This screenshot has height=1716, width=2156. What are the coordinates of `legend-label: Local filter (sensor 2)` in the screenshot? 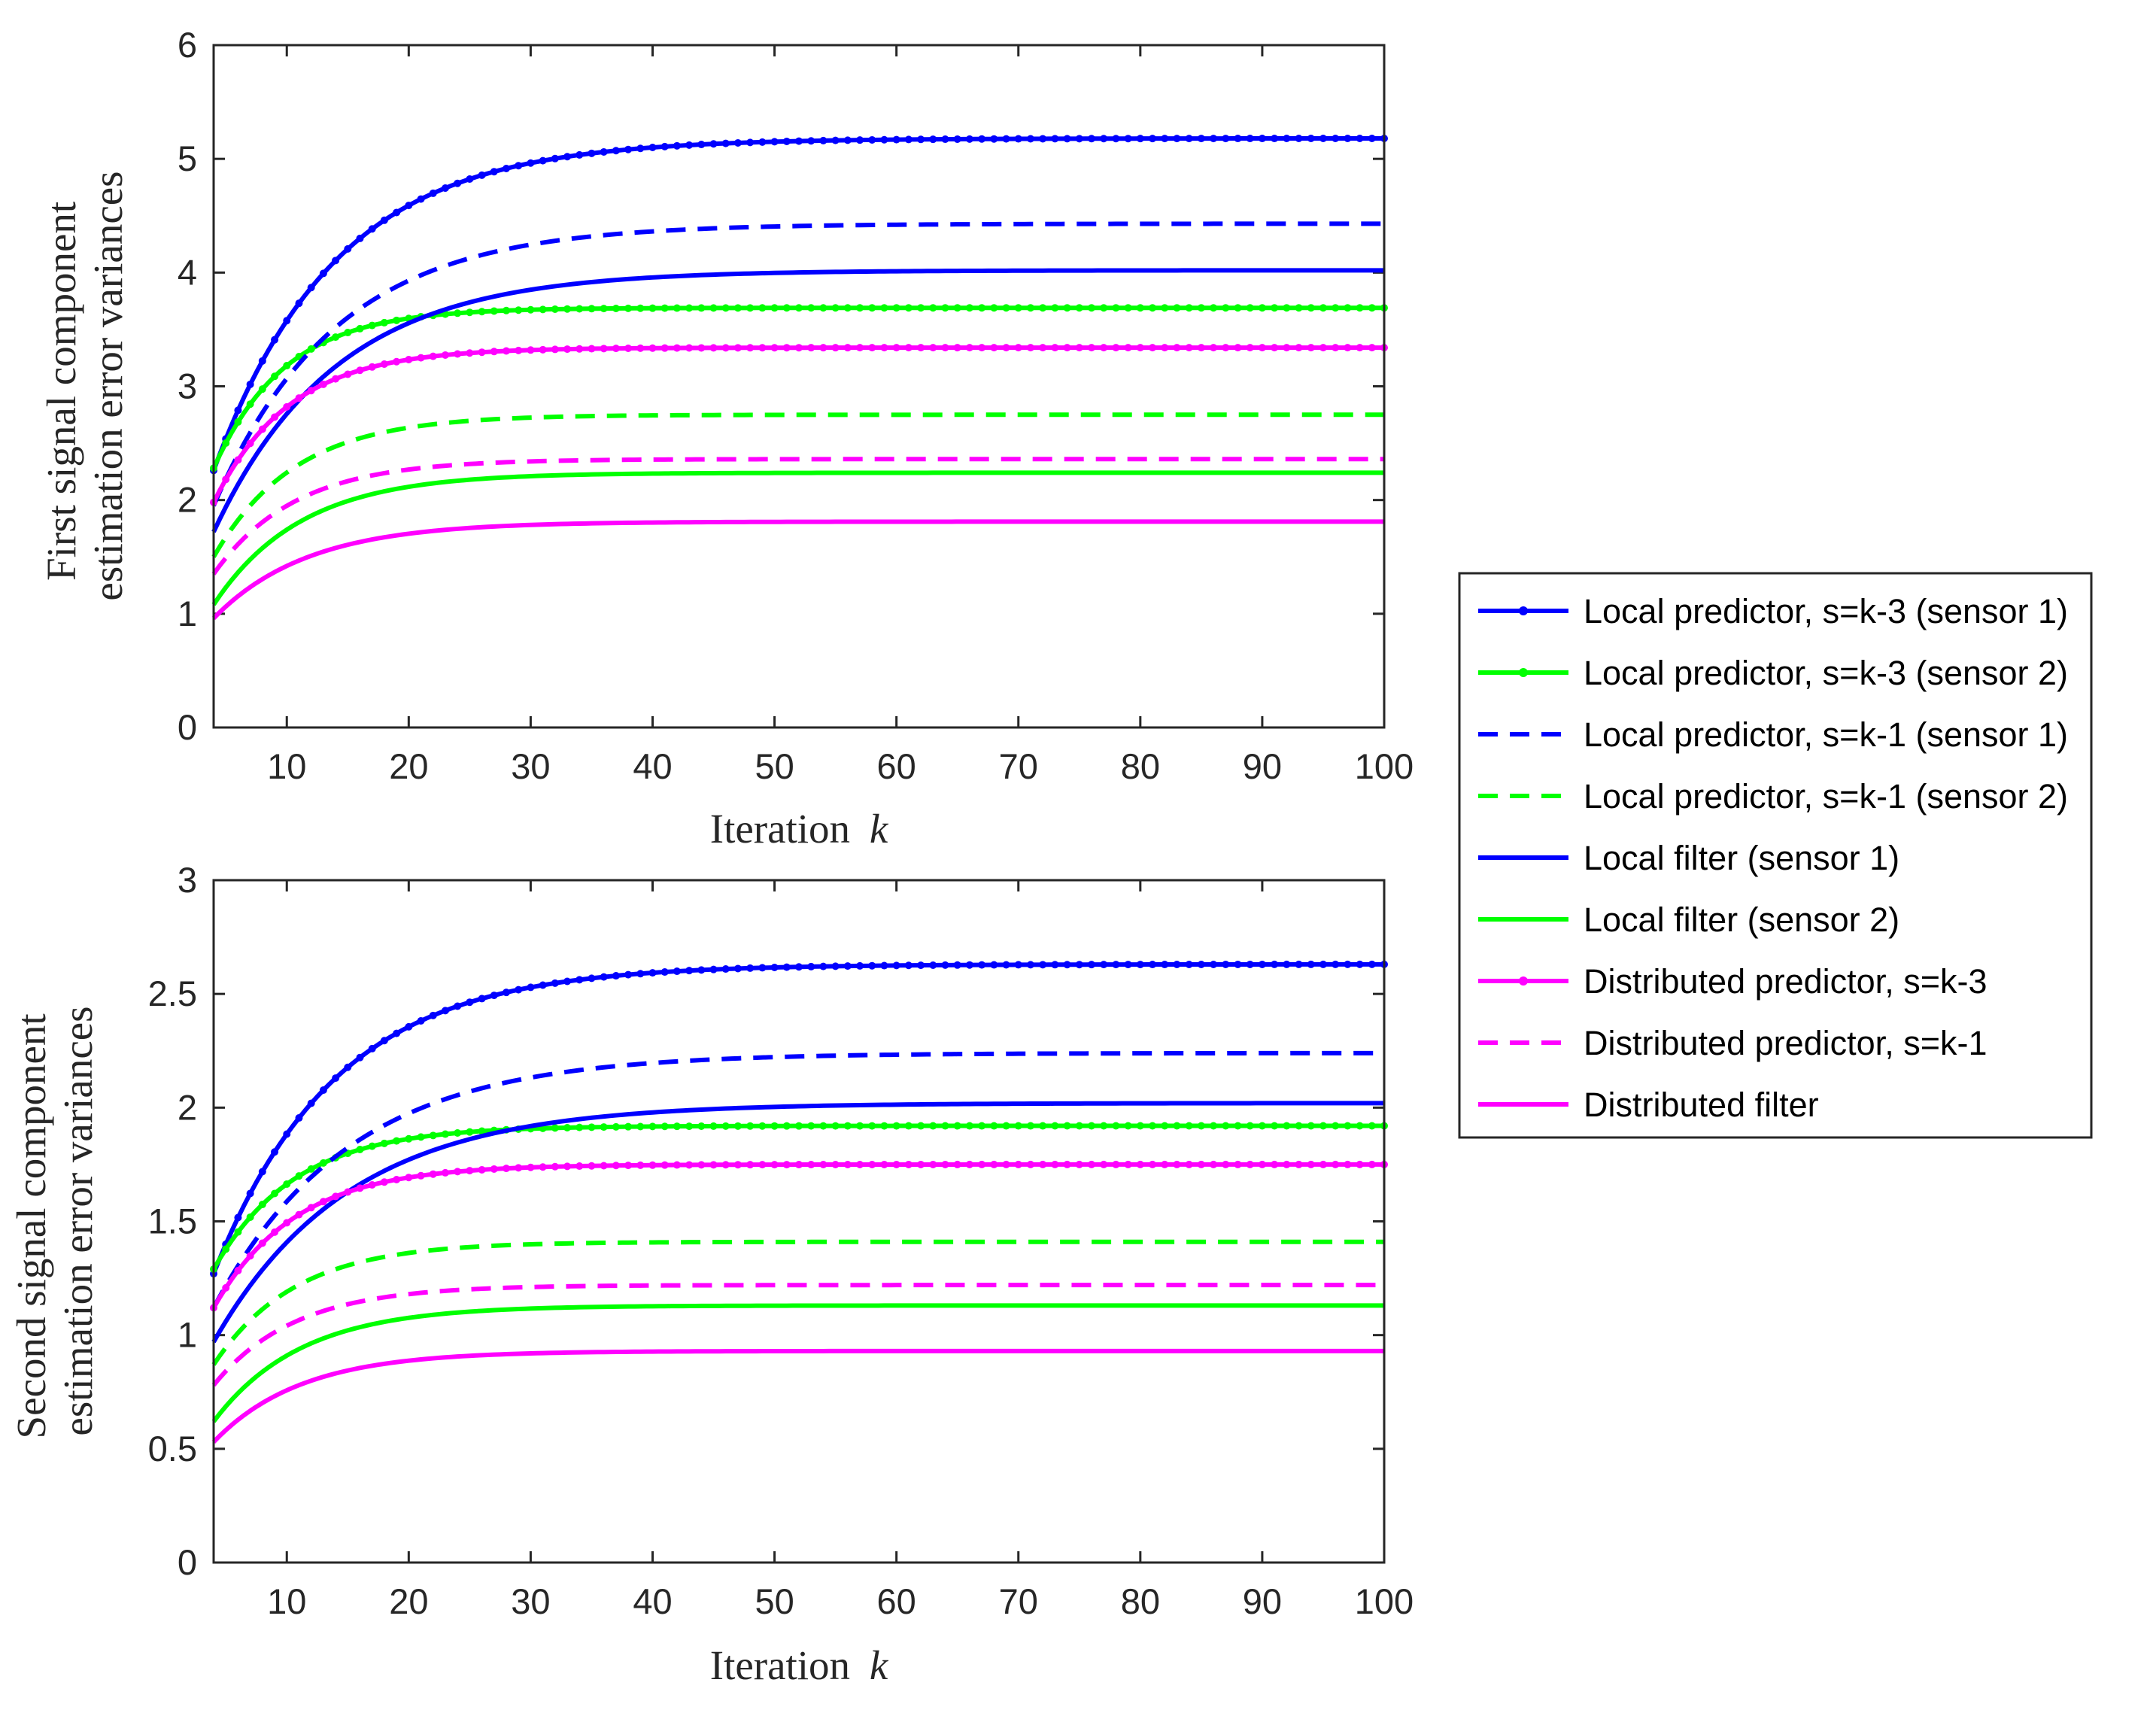 It's located at (1741, 920).